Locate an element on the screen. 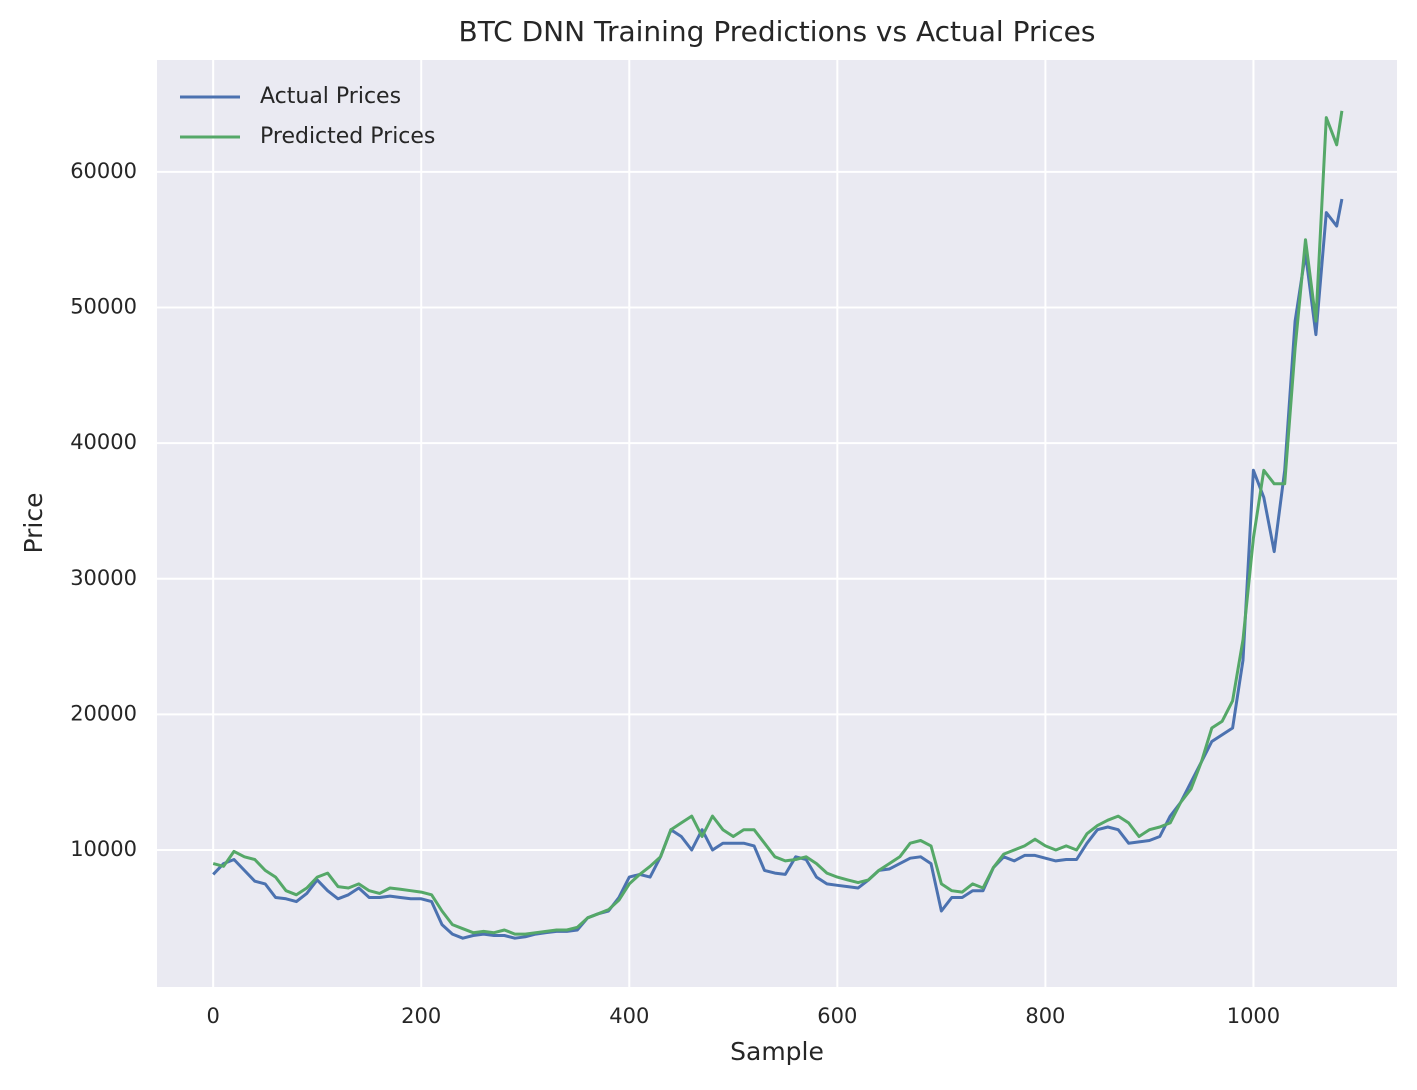 This screenshot has height=1090, width=1417. y-axis-label: Price is located at coordinates (33, 523).